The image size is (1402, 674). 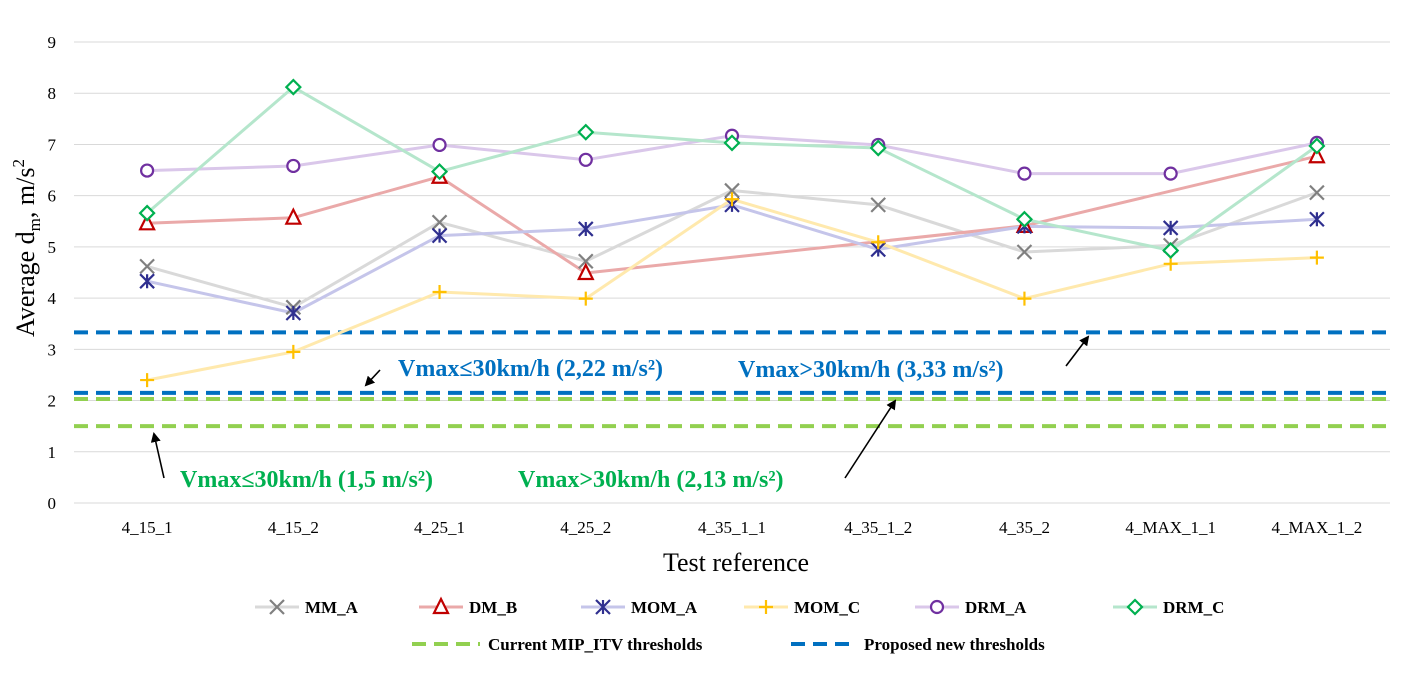 What do you see at coordinates (52, 247) in the screenshot?
I see `y-tick-label: 5` at bounding box center [52, 247].